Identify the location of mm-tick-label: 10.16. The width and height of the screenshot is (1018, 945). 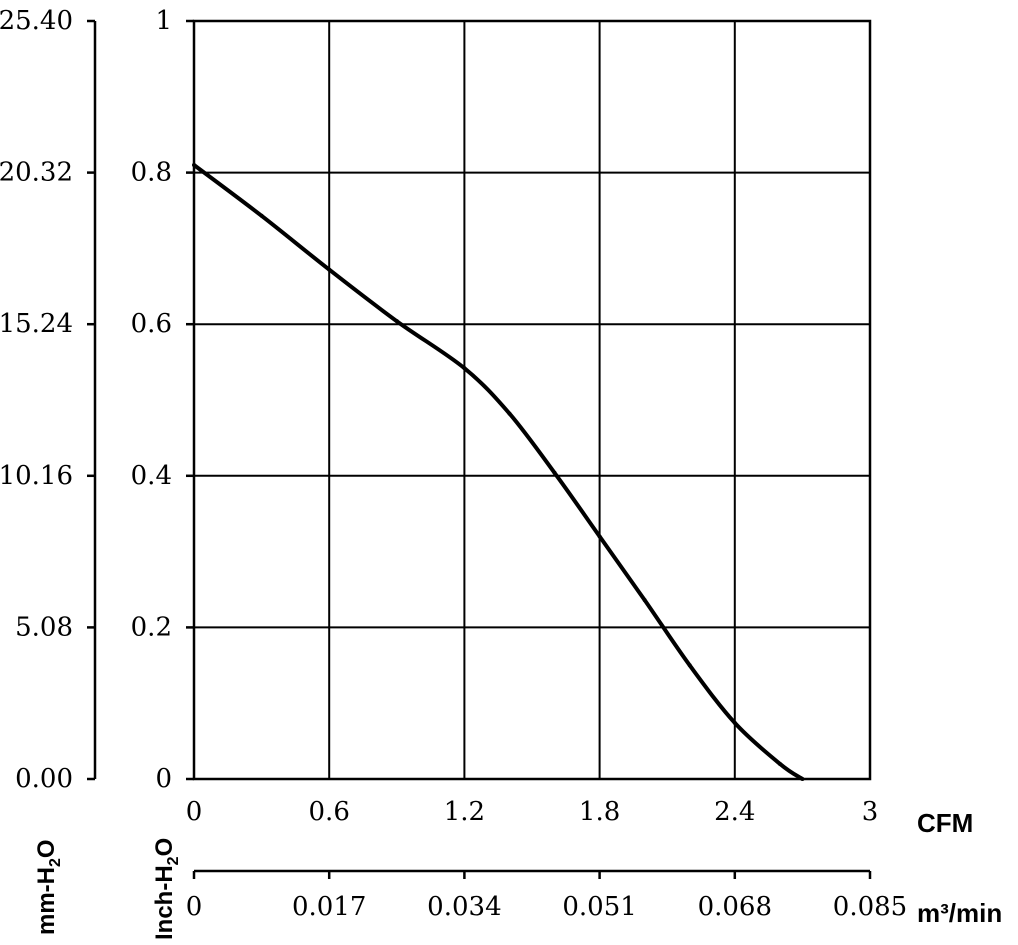
(36, 476).